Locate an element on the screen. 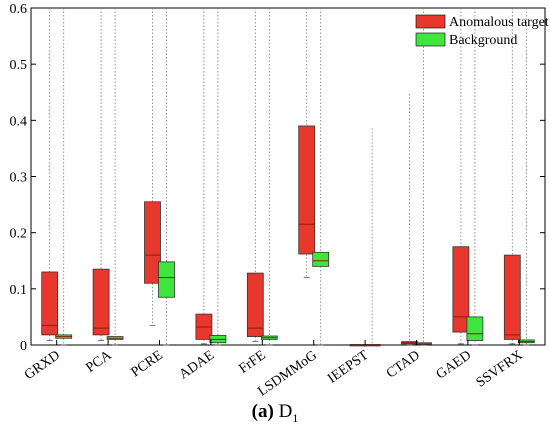  y-tick-label: 0.3 is located at coordinates (19, 178).